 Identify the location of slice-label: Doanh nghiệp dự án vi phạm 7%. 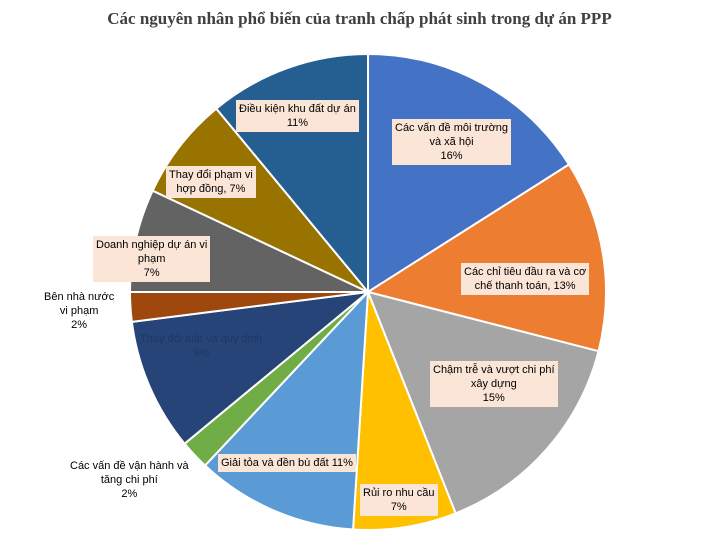
(152, 259).